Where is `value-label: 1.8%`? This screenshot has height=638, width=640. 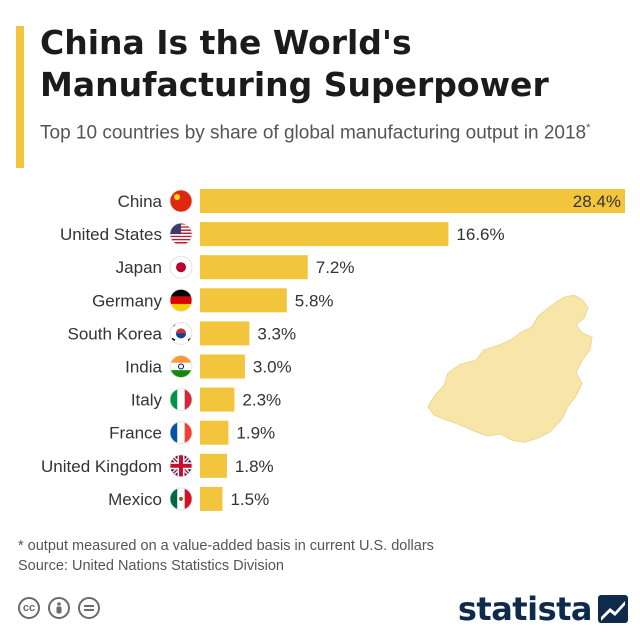 value-label: 1.8% is located at coordinates (254, 466).